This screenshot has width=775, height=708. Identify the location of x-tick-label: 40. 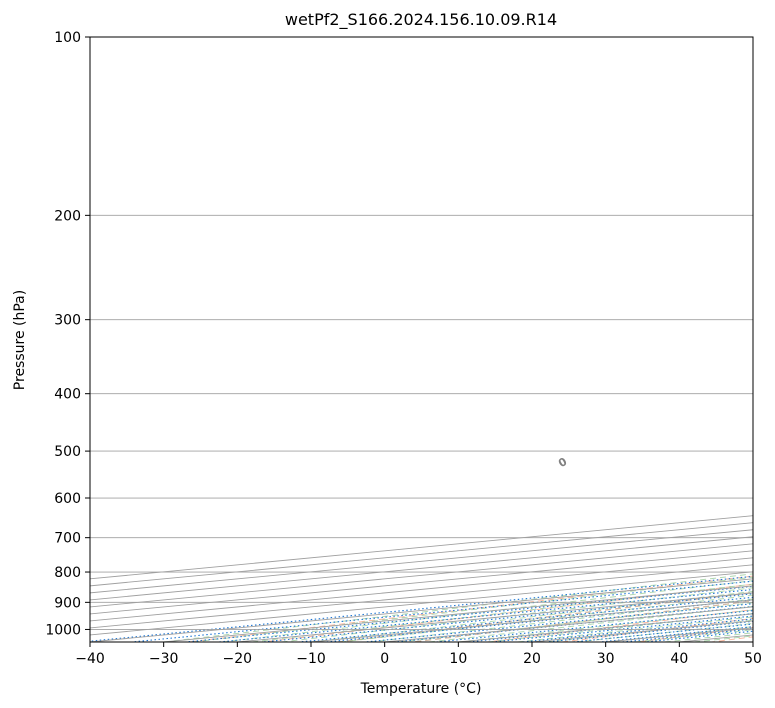
(679, 659).